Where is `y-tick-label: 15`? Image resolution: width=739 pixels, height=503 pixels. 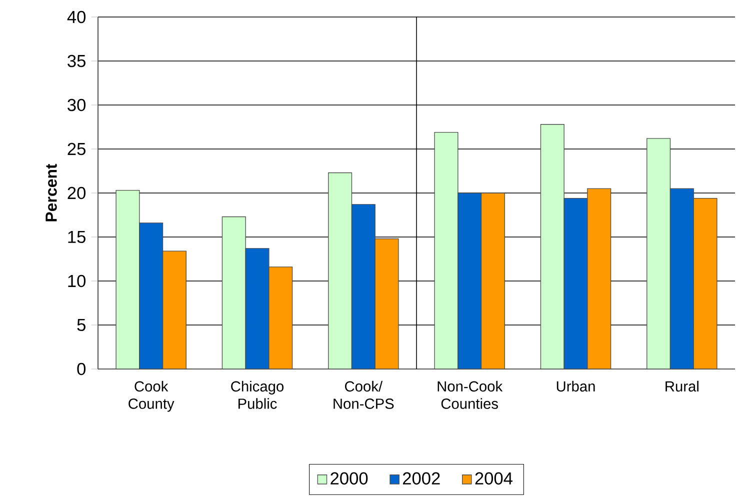 y-tick-label: 15 is located at coordinates (77, 237).